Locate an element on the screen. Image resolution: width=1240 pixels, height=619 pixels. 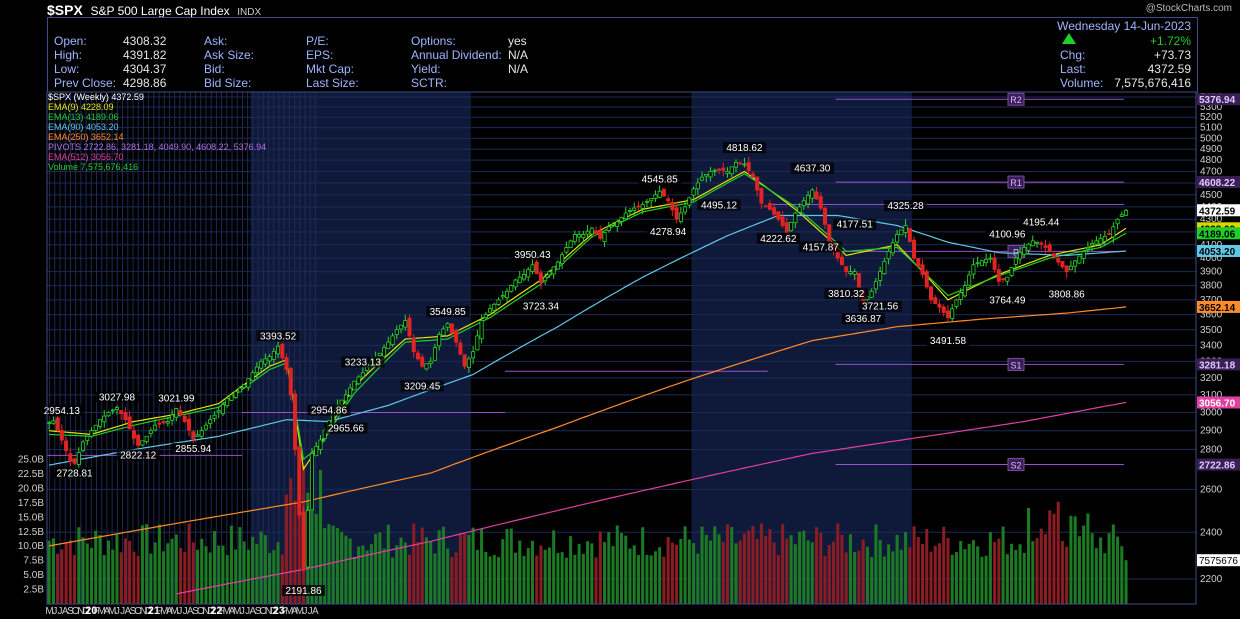
low-value: 4304.37 is located at coordinates (145, 69).